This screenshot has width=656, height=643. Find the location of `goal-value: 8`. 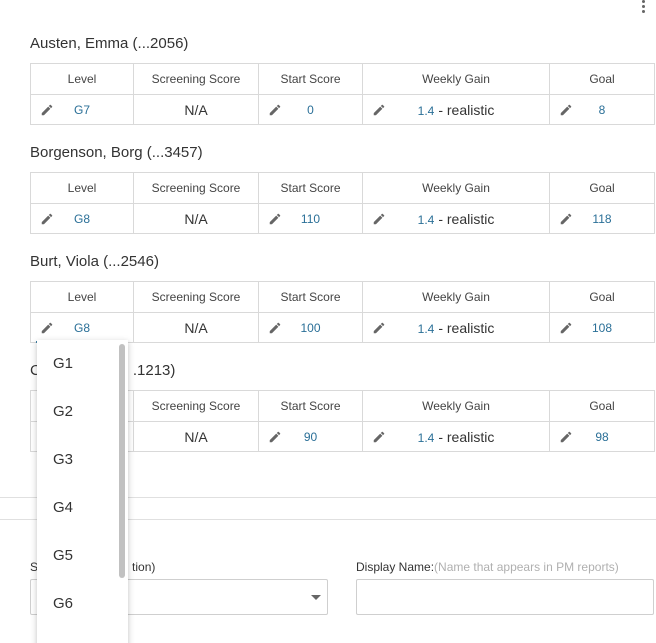

goal-value: 8 is located at coordinates (602, 110).